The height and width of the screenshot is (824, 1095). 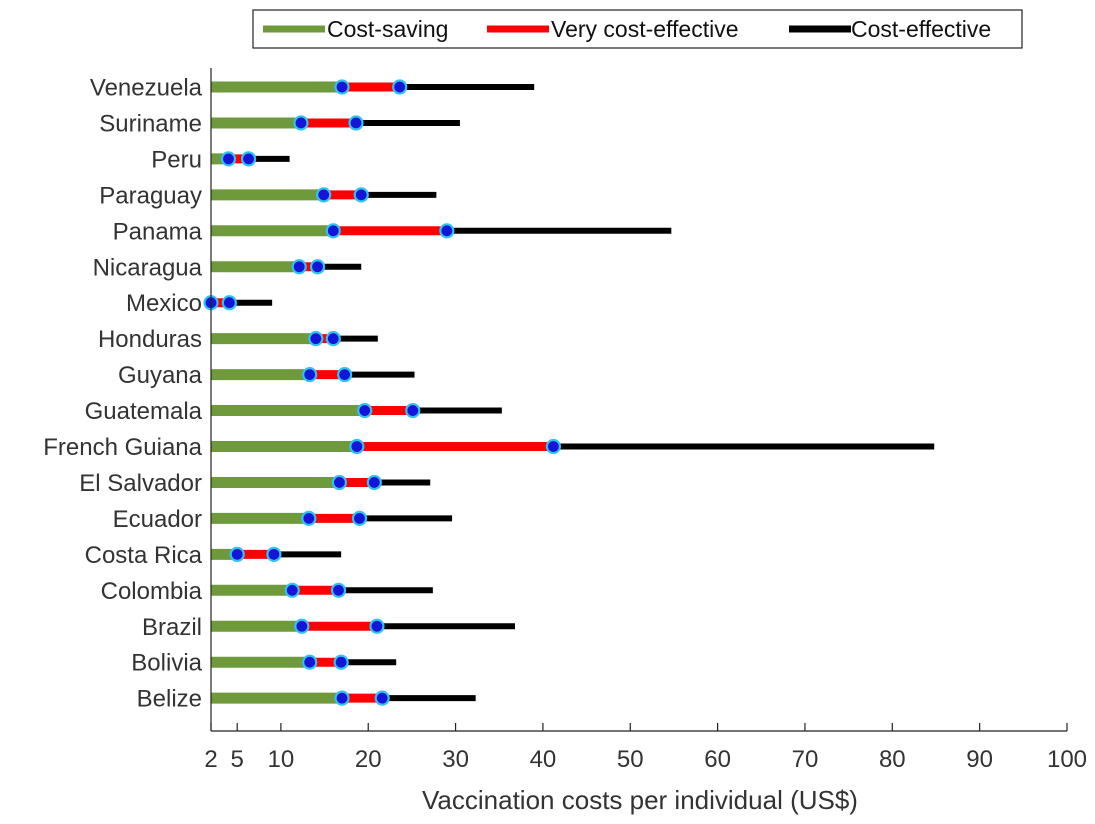 I want to click on x-tick-label: 5, so click(x=237, y=759).